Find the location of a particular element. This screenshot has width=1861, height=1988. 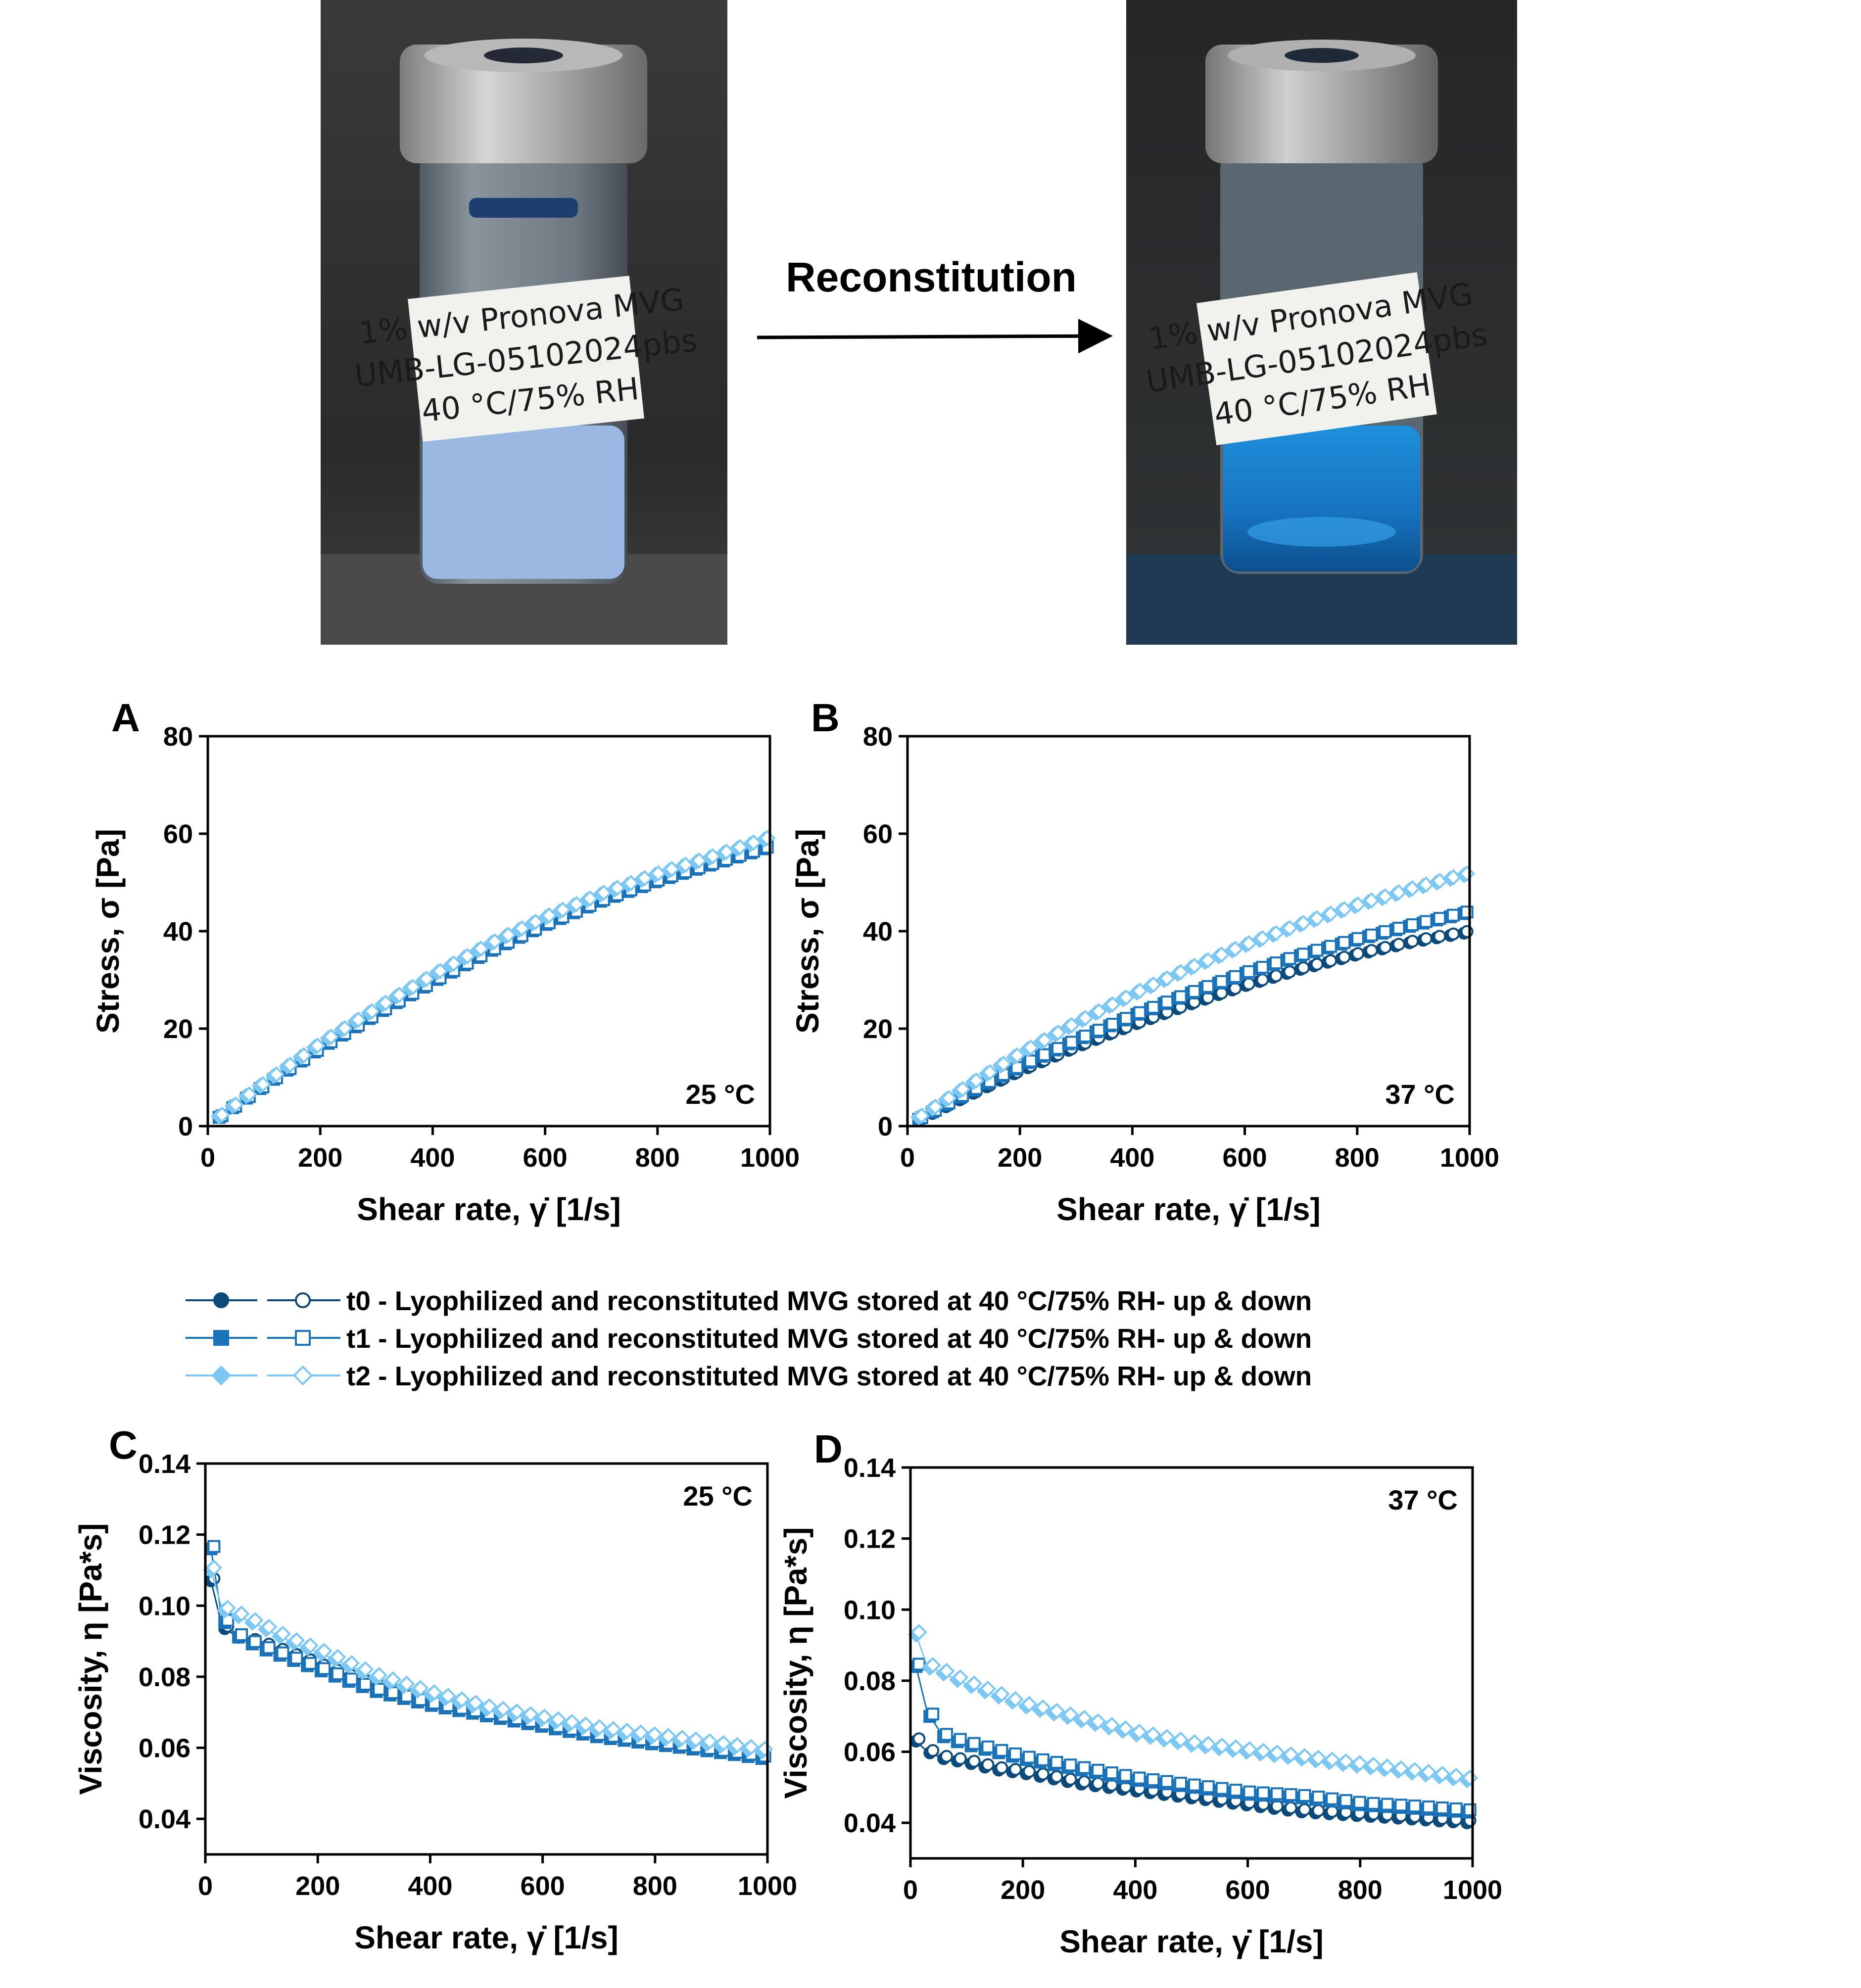

y-tick-label: 0 is located at coordinates (885, 1127).